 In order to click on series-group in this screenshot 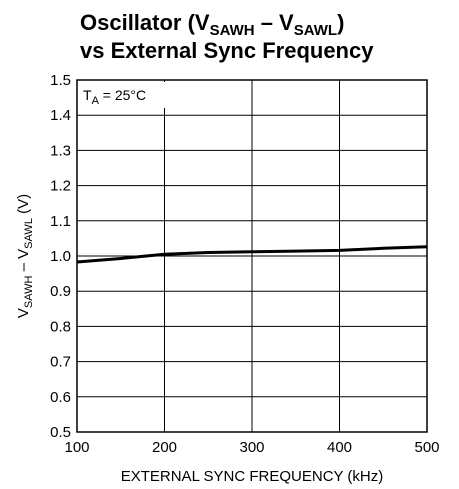, I will do `click(252, 254)`.